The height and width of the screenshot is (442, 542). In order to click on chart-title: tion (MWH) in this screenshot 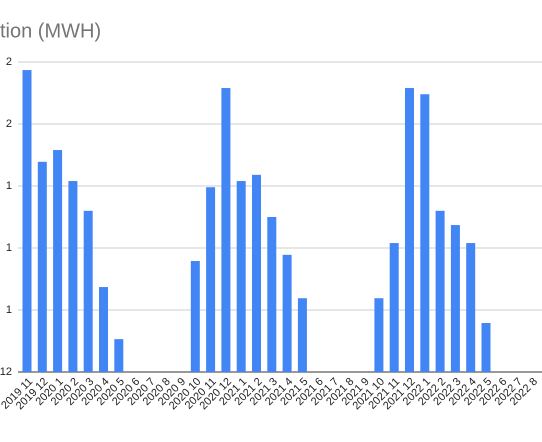, I will do `click(50, 31)`.